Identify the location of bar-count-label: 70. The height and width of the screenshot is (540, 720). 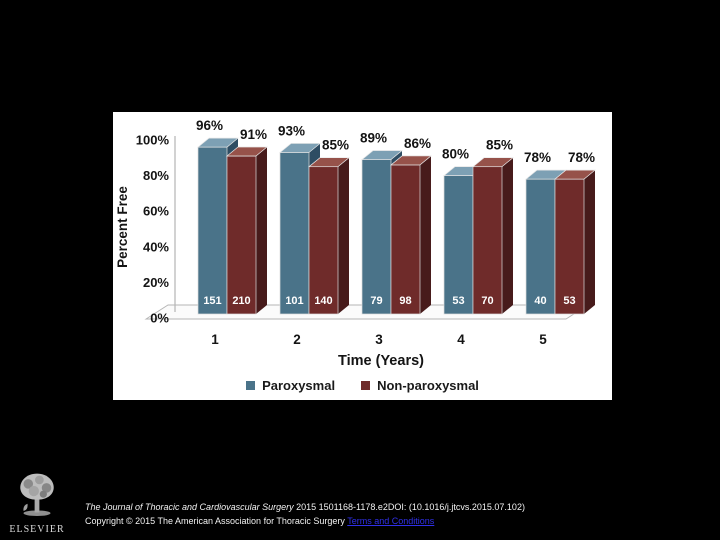
(487, 301).